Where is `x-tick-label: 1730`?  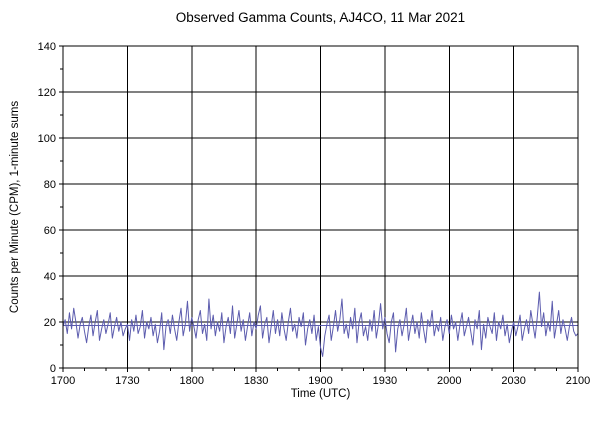
x-tick-label: 1730 is located at coordinates (127, 381).